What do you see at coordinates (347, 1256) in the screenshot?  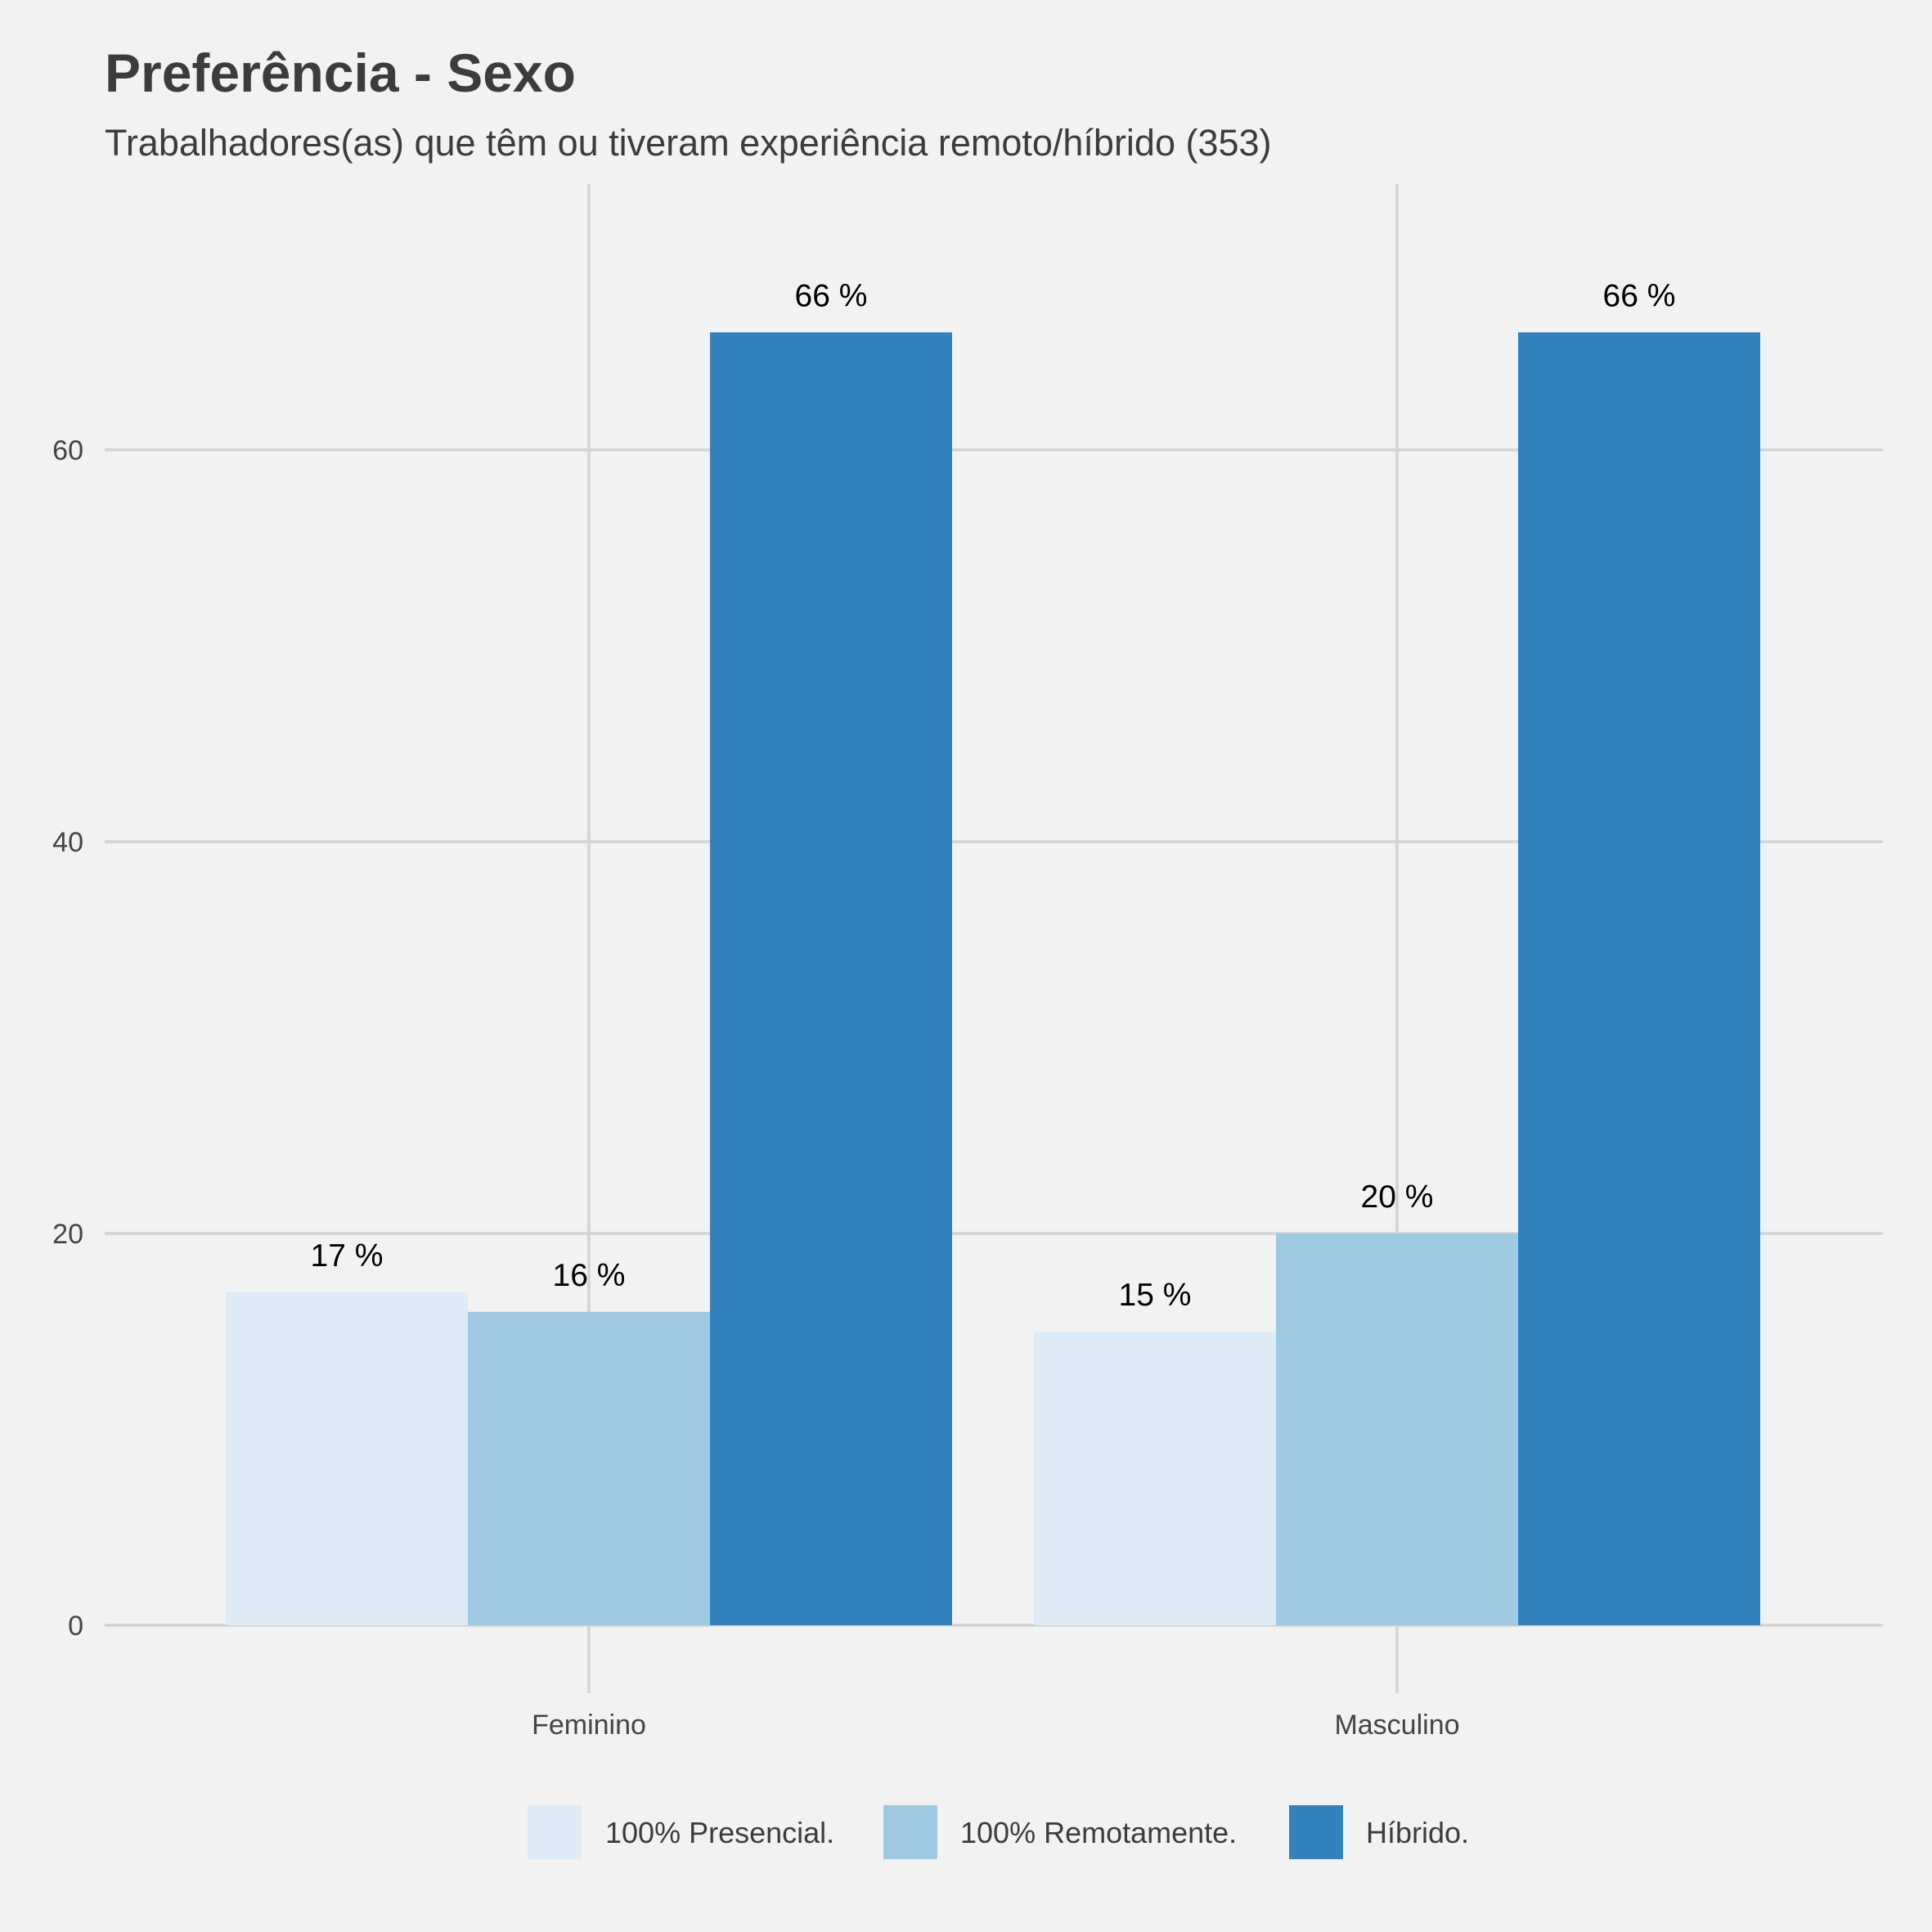 I see `data-label: 17 %` at bounding box center [347, 1256].